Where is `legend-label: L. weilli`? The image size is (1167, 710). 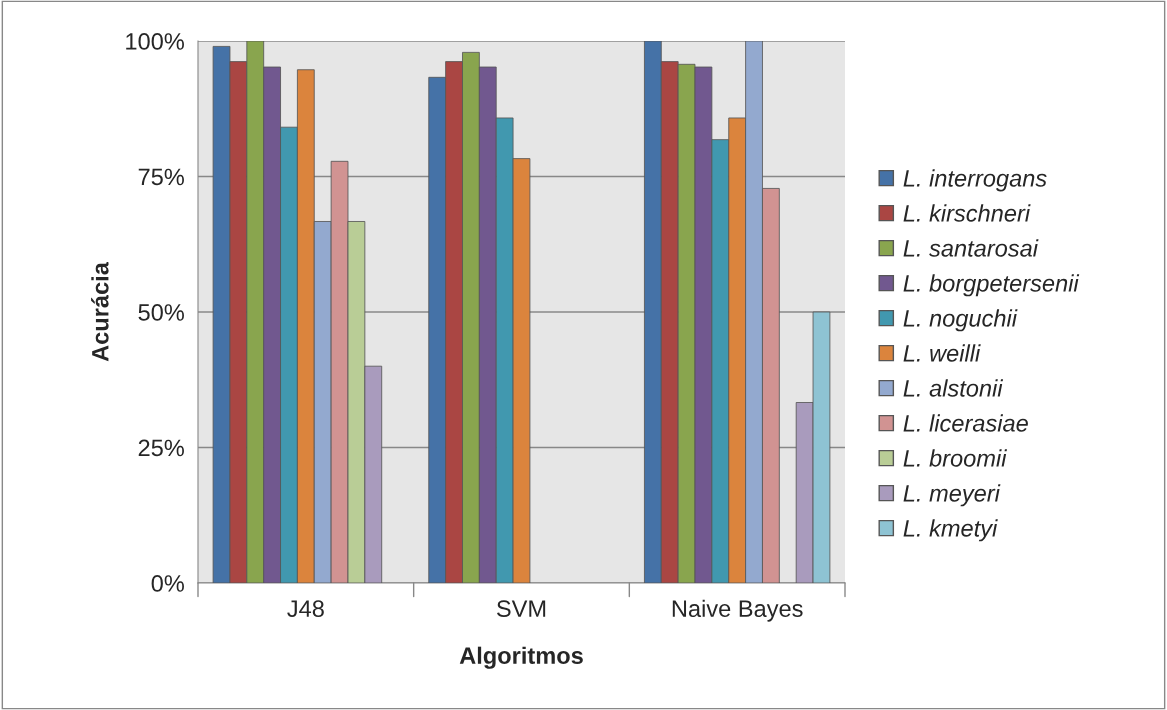
legend-label: L. weilli is located at coordinates (942, 353).